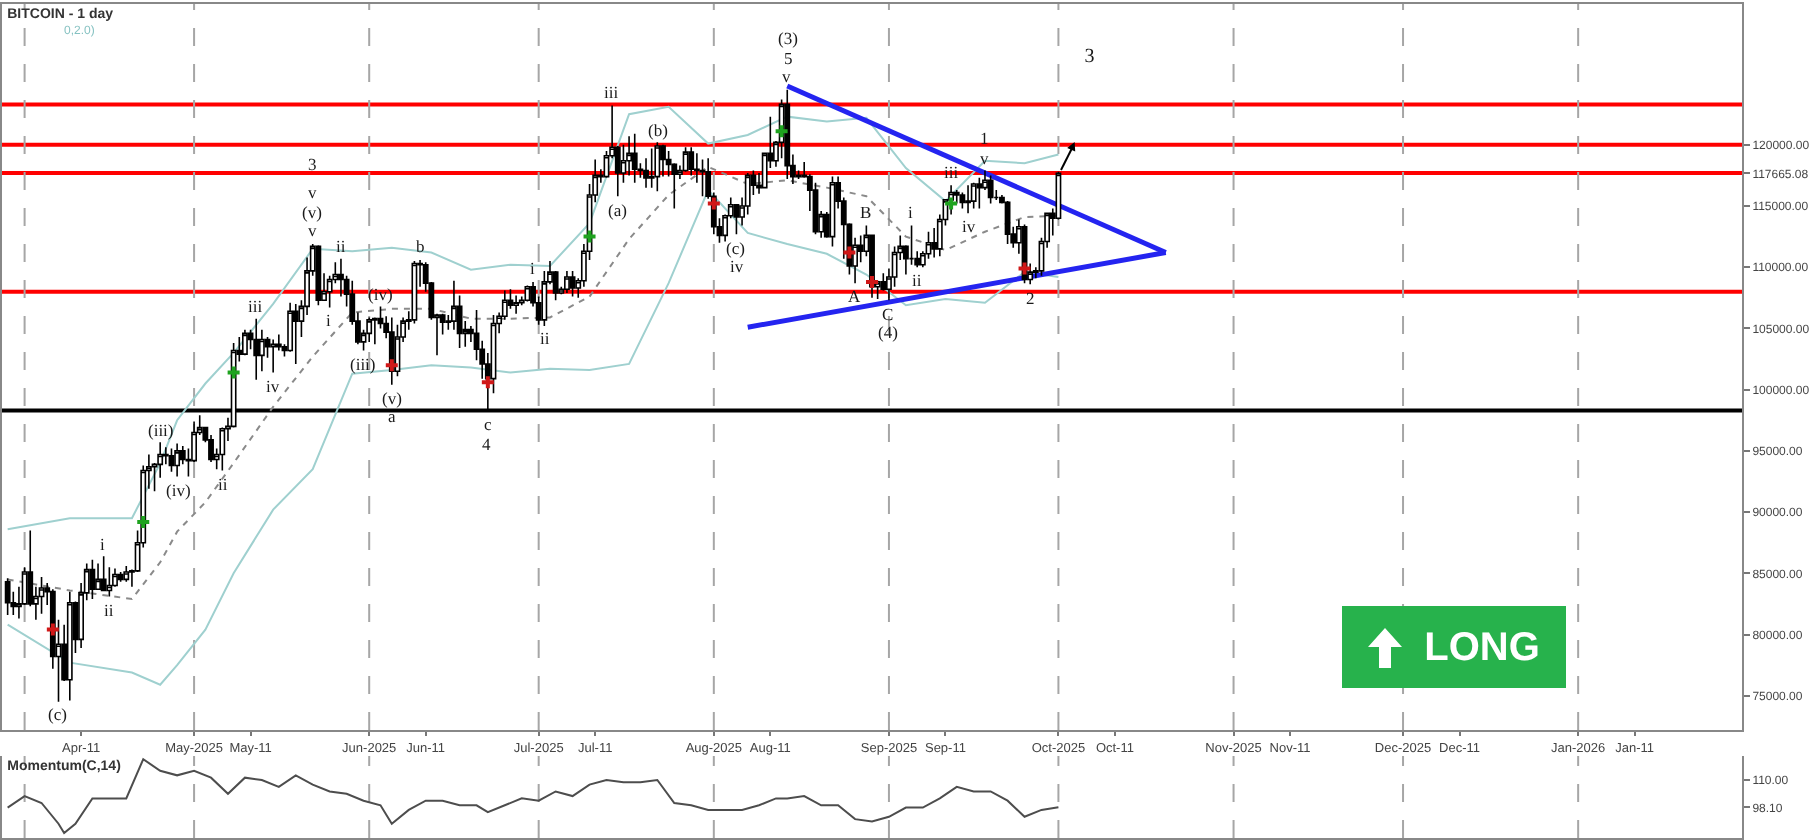  I want to click on annotation: (4), so click(888, 332).